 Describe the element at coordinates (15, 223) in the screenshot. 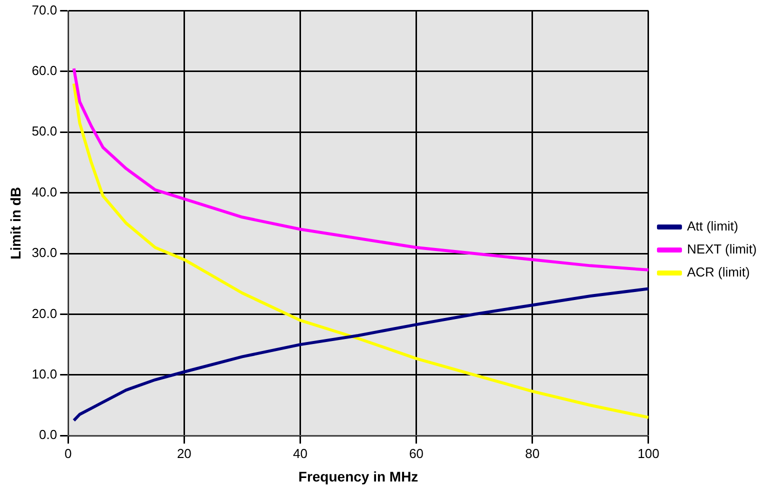

I see `y-axis-title: Limit in dB` at that location.